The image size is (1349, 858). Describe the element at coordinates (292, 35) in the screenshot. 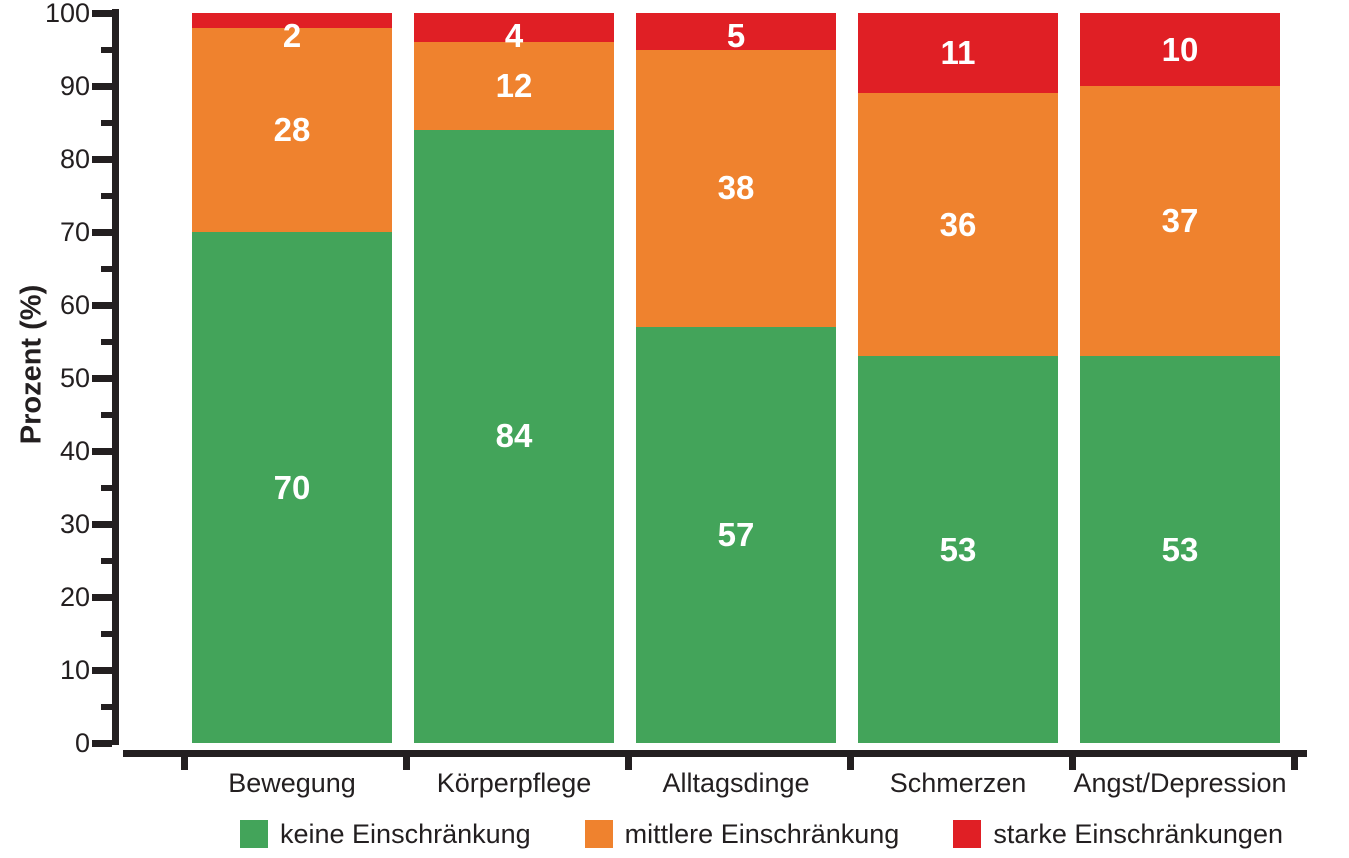

I see `bar-value-label: 2` at that location.